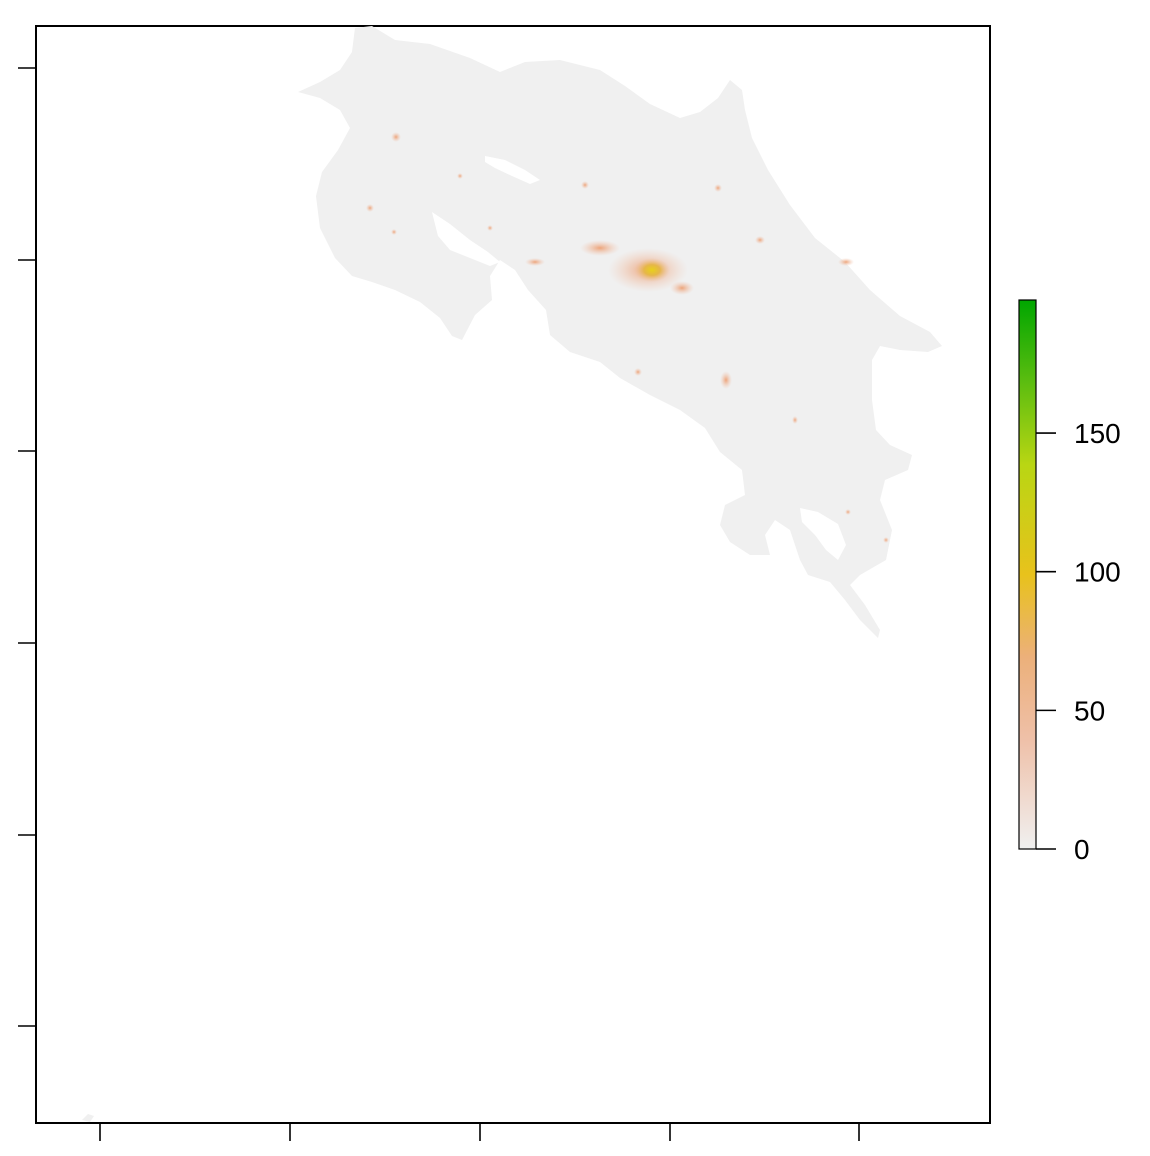  Describe the element at coordinates (1089, 710) in the screenshot. I see `legend-tick-label: 50` at that location.